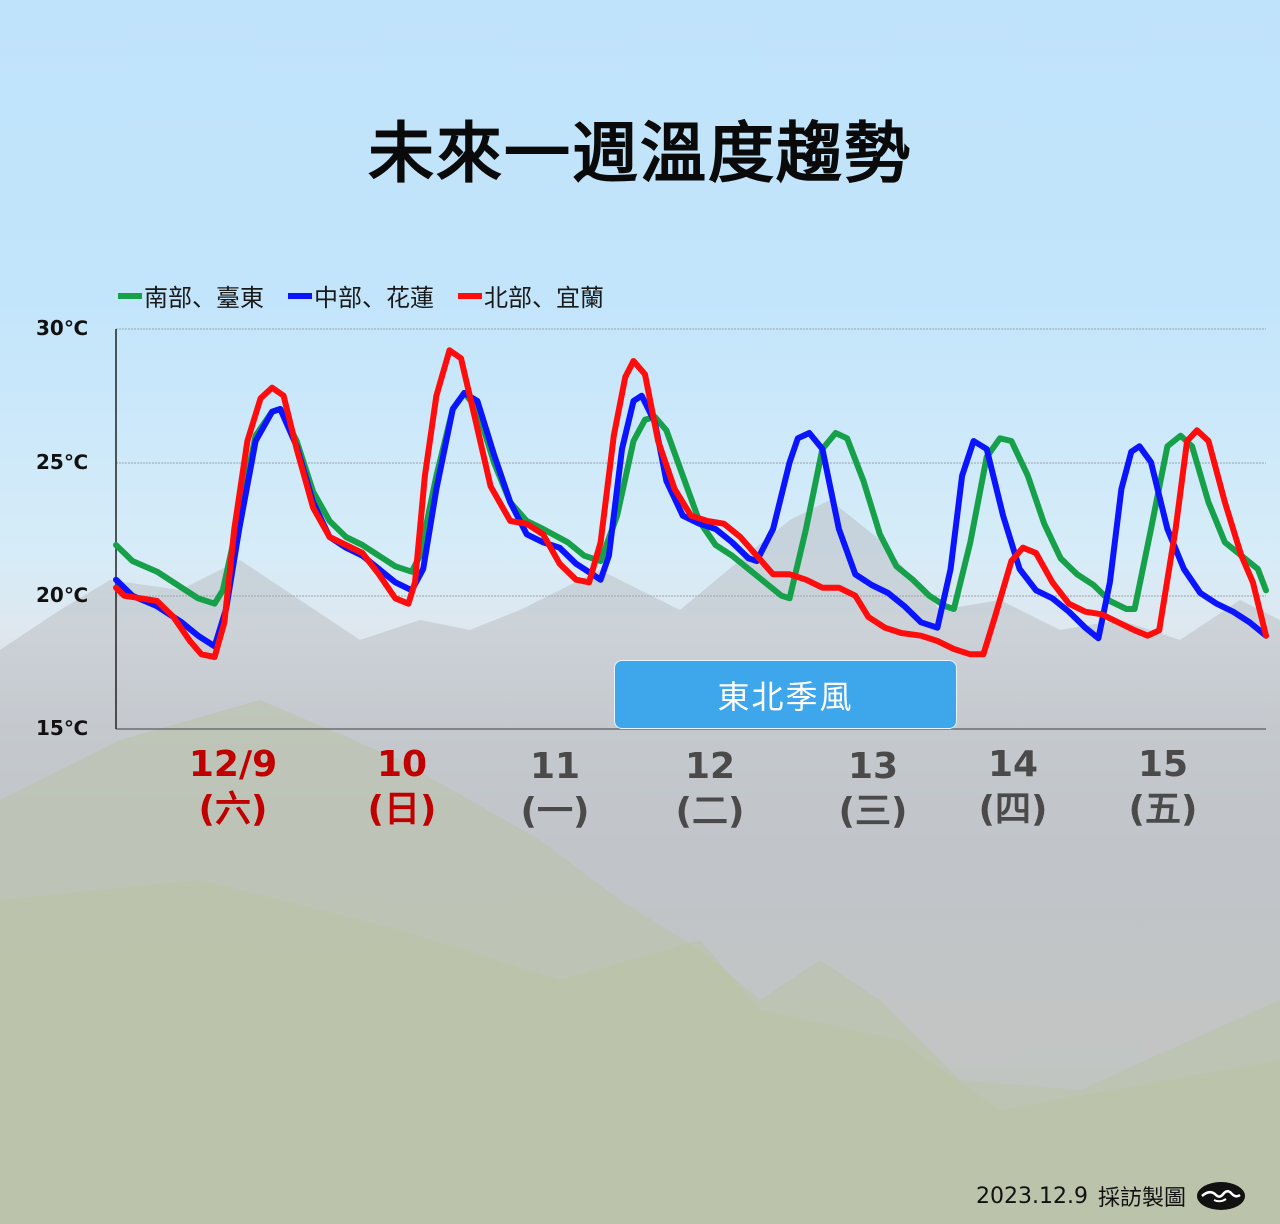 The height and width of the screenshot is (1224, 1280). What do you see at coordinates (785, 694) in the screenshot?
I see `monsoon-annotation: 東北季風` at bounding box center [785, 694].